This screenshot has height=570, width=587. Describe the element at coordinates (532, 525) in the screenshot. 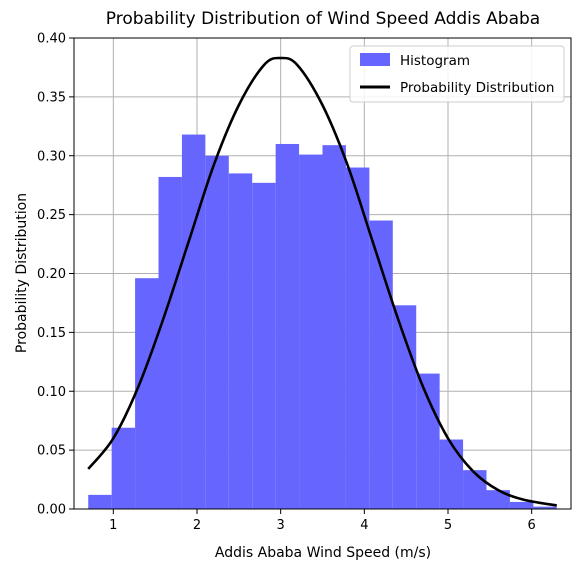

I see `x-tick-label: 6` at that location.